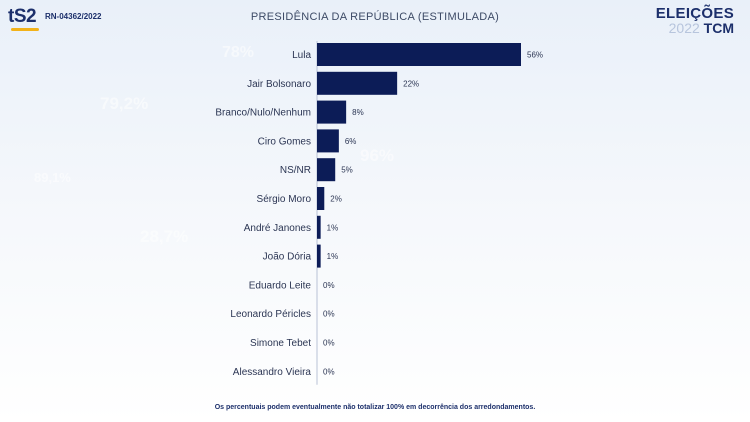  I want to click on brand-line2: 2022 TCM, so click(695, 28).